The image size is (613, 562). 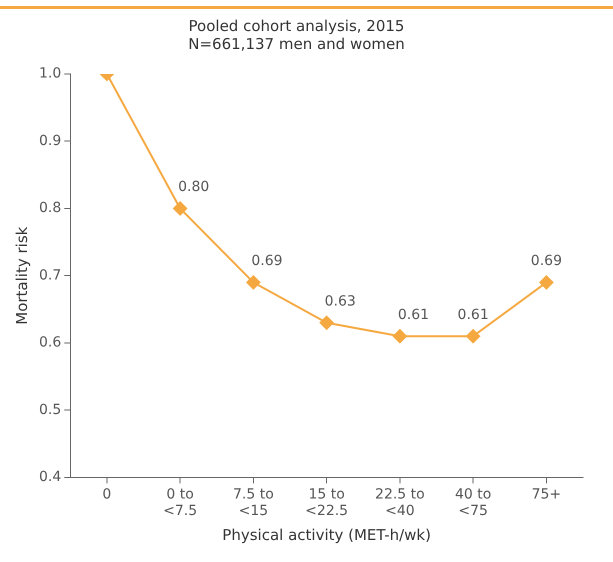 What do you see at coordinates (50, 140) in the screenshot?
I see `y-tick-label: 0.9` at bounding box center [50, 140].